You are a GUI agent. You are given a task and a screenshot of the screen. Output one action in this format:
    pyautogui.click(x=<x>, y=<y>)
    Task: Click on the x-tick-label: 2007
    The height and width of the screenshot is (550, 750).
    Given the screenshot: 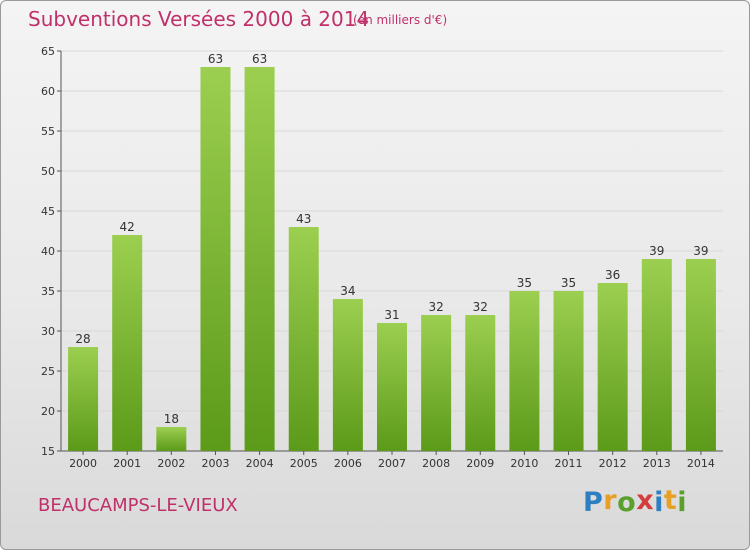 What is the action you would take?
    pyautogui.click(x=392, y=463)
    